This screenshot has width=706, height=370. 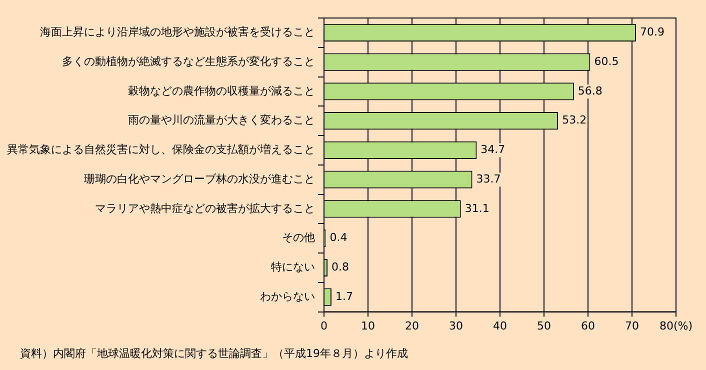 What do you see at coordinates (606, 61) in the screenshot?
I see `data-label: 60.5` at bounding box center [606, 61].